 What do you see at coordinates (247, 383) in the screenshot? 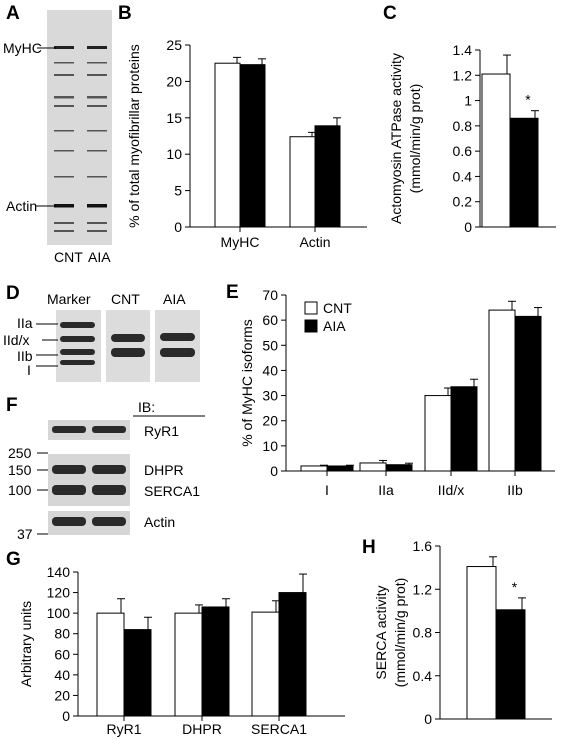
I see `chart-e-ylabel: % of MyHC isoforms` at bounding box center [247, 383].